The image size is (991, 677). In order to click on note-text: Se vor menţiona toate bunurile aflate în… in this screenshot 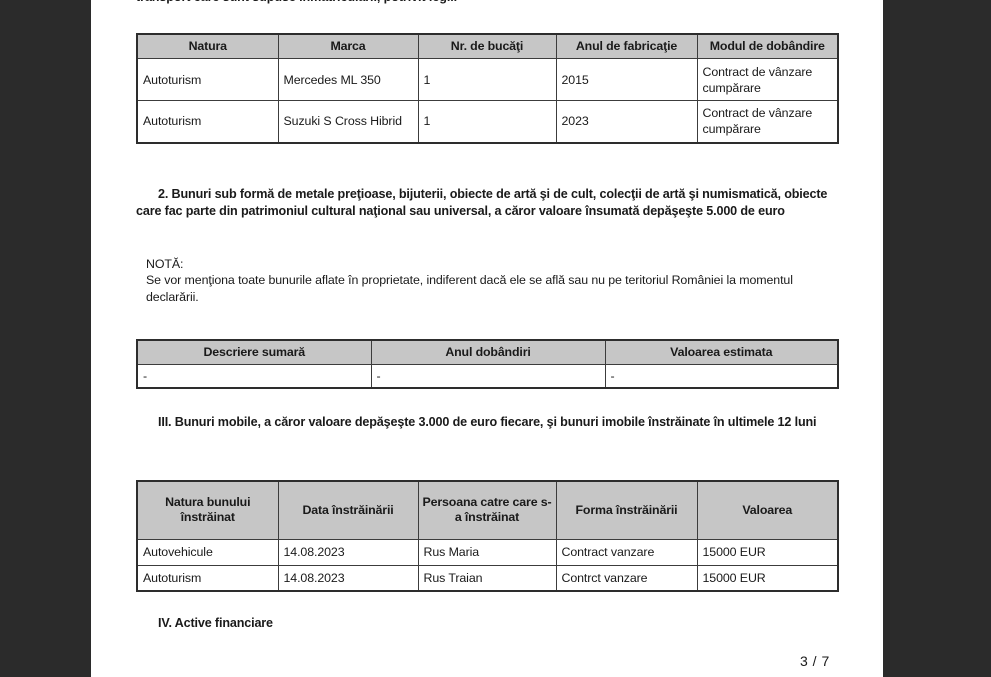, I will do `click(469, 288)`.